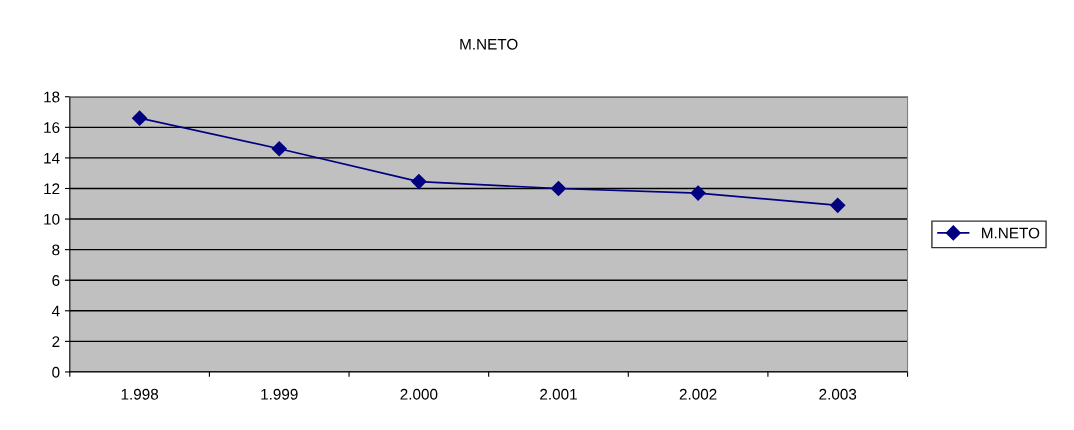 The height and width of the screenshot is (430, 1074). What do you see at coordinates (698, 394) in the screenshot?
I see `x-tick-label: 2.002` at bounding box center [698, 394].